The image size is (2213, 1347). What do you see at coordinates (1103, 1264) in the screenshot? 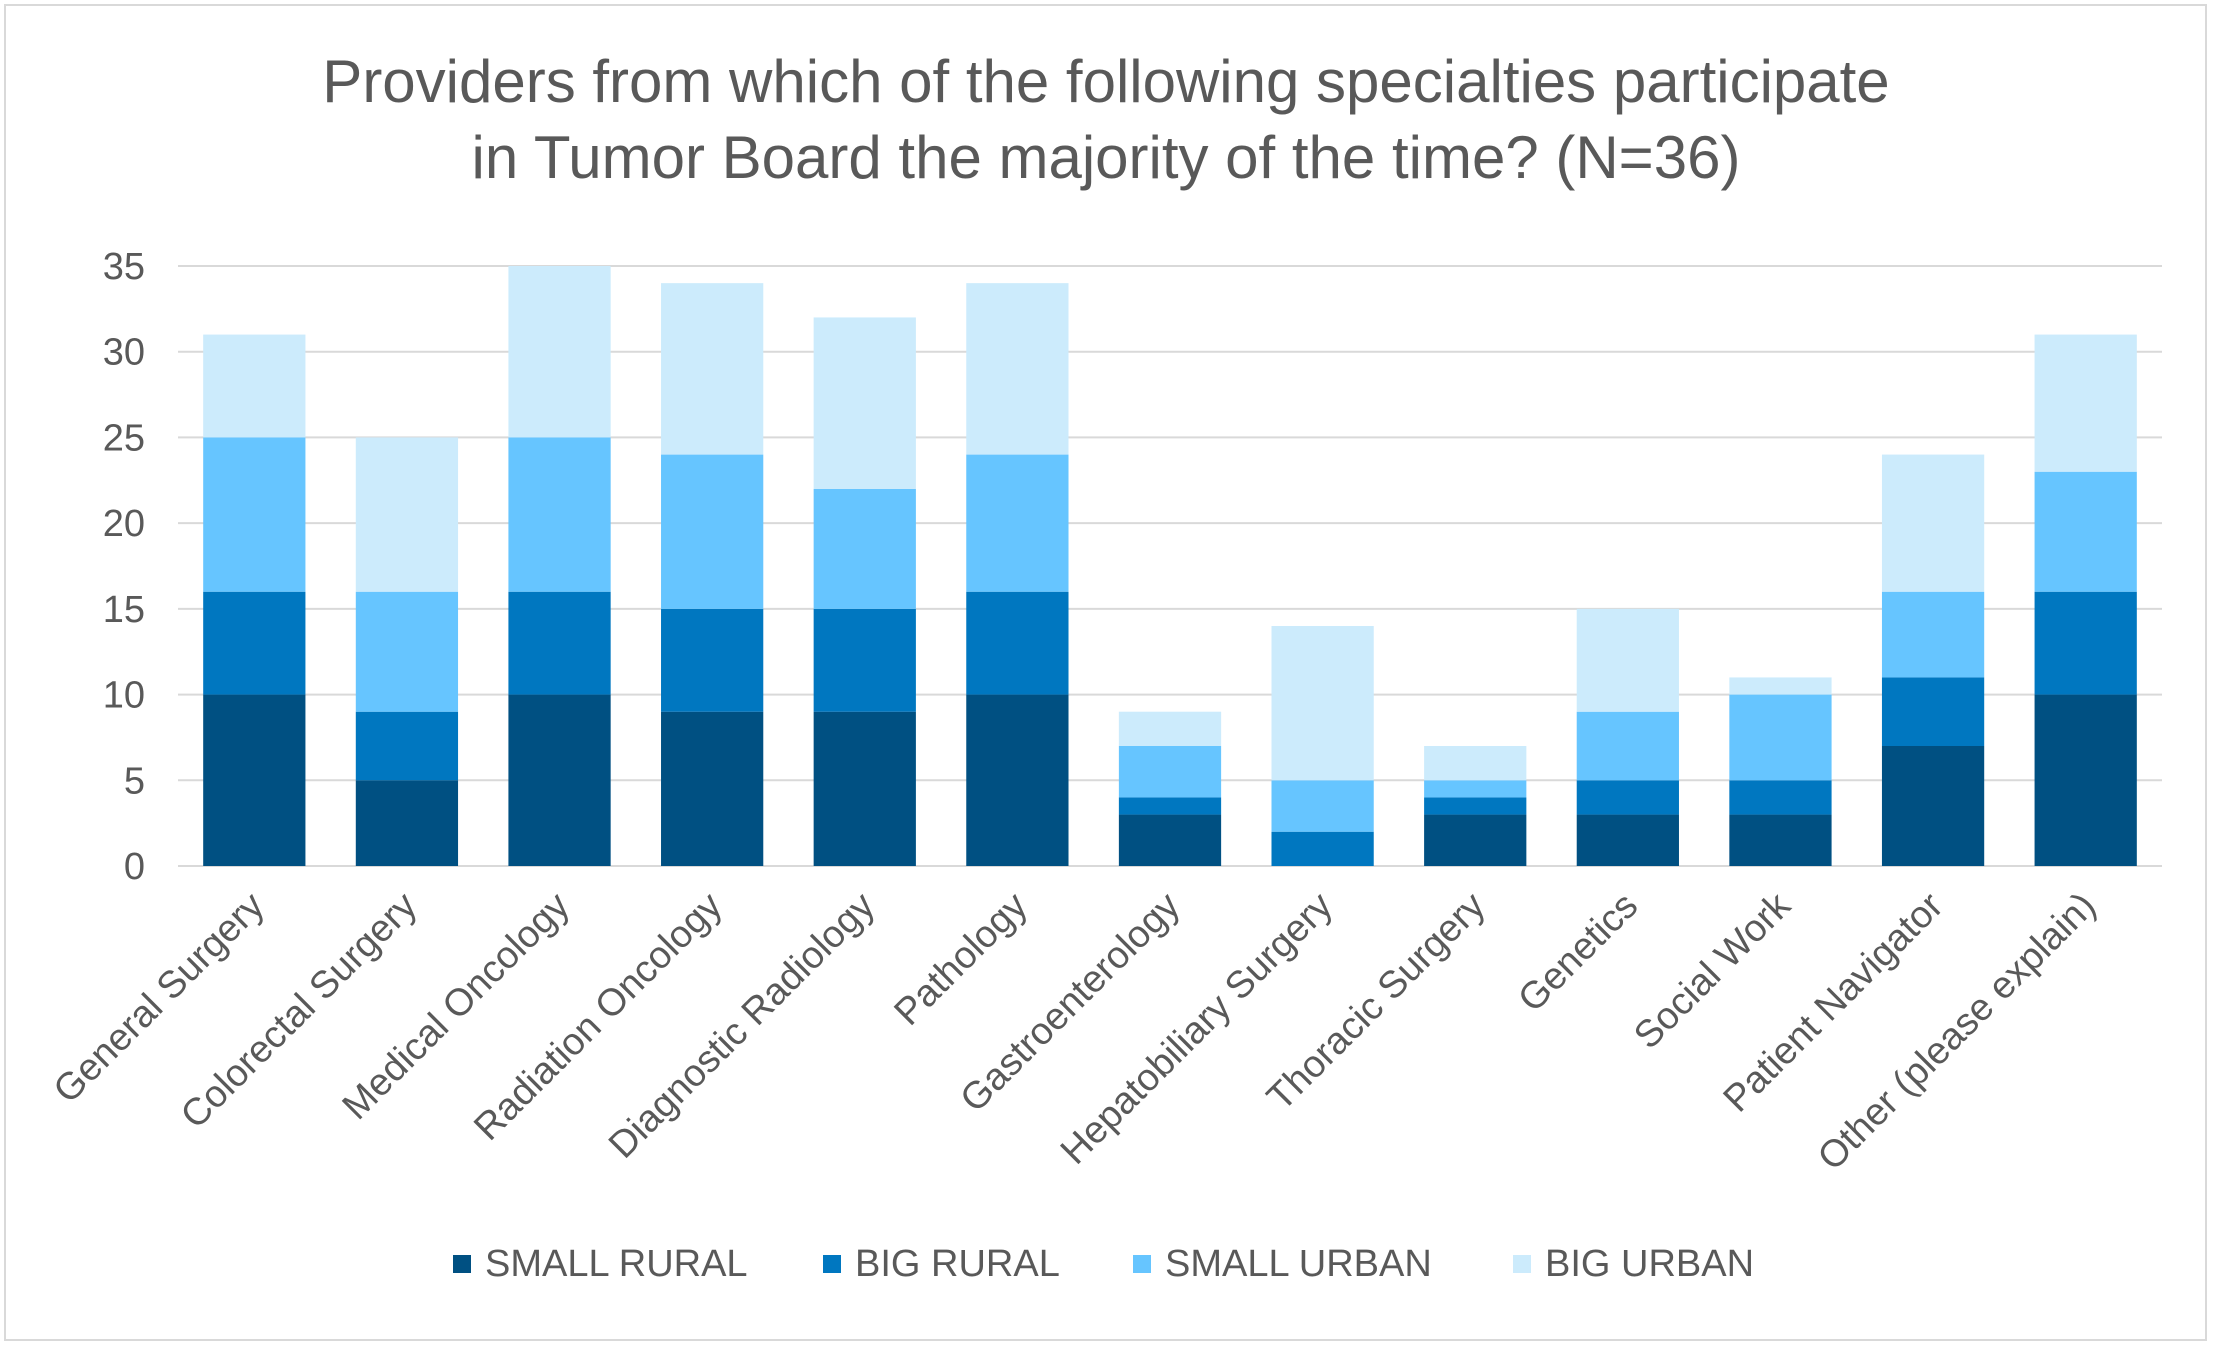
I see `legend: SMALL RURAL BIG RURAL SMALL URBAN BIG URBAN` at bounding box center [1103, 1264].